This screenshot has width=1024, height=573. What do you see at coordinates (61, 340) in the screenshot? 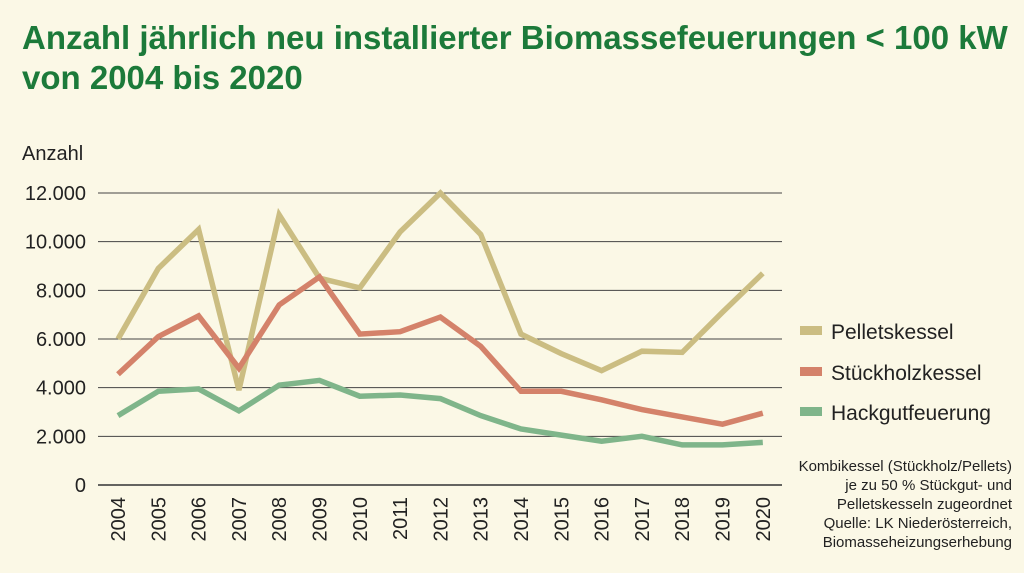
I see `y-tick-label-6000: 6.000` at bounding box center [61, 340].